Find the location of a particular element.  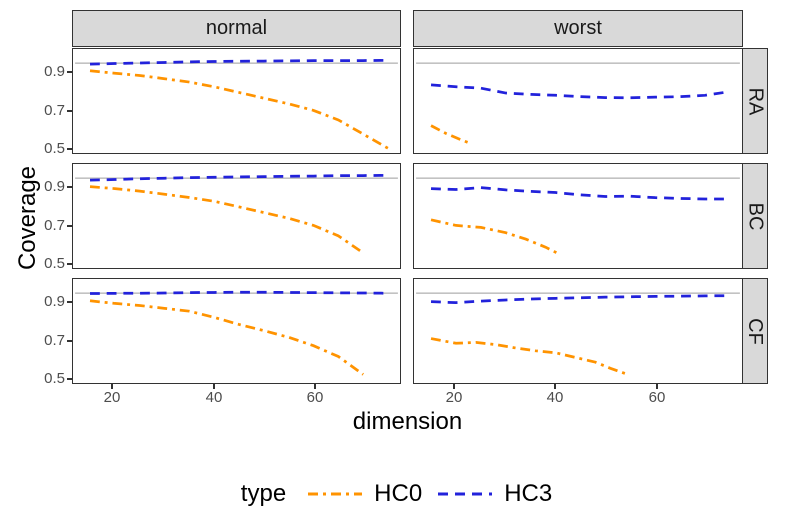

panel-worst-BC is located at coordinates (578, 216).